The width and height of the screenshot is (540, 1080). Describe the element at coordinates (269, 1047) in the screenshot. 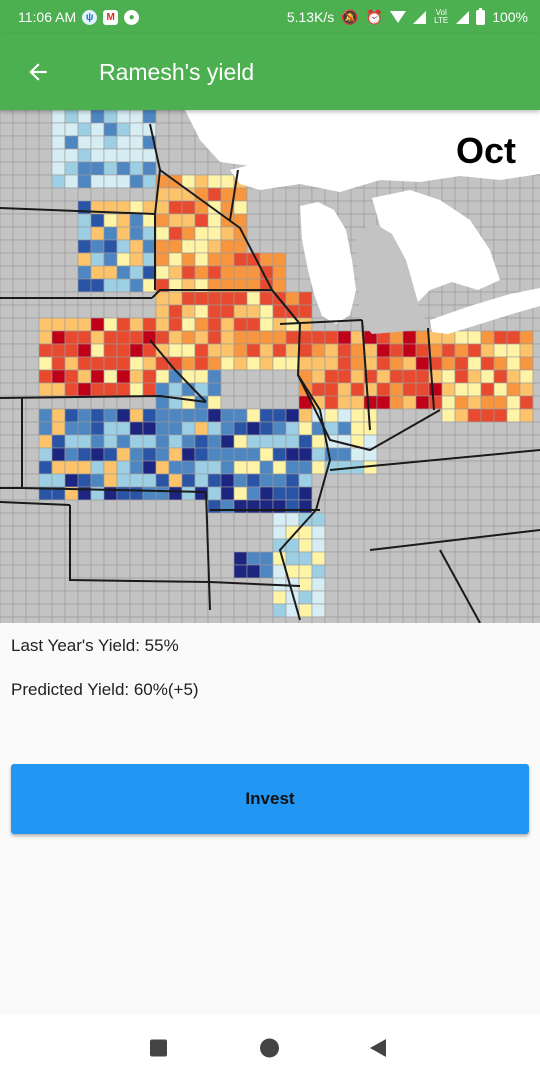

I see `home-button` at that location.